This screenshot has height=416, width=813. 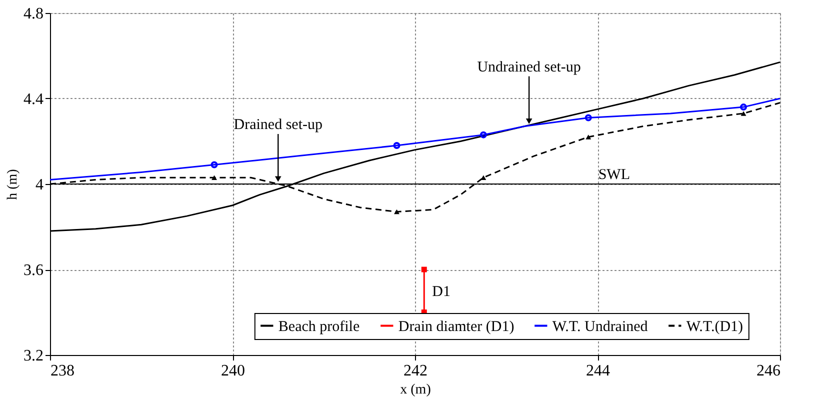 I want to click on y-tick-label: 3.2, so click(x=34, y=356).